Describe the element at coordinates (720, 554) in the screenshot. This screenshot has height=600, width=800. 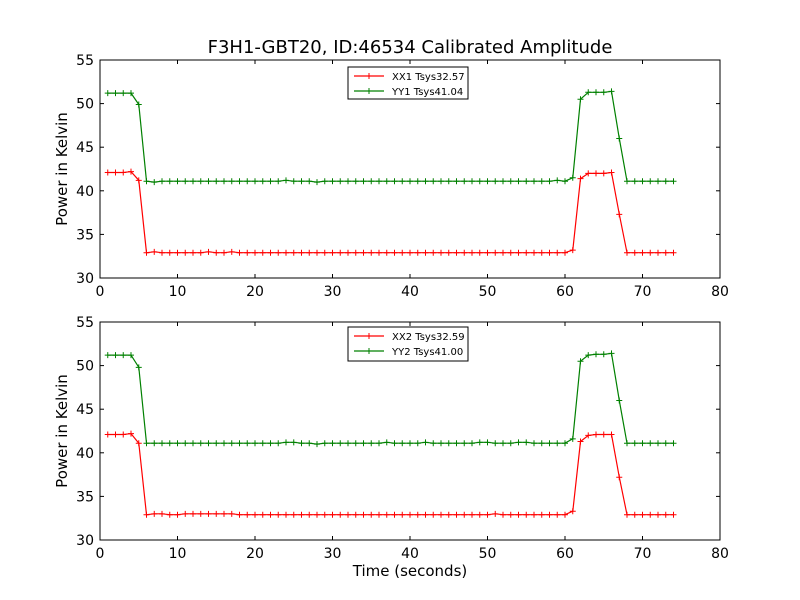
I see `x-tick-label: 80` at that location.